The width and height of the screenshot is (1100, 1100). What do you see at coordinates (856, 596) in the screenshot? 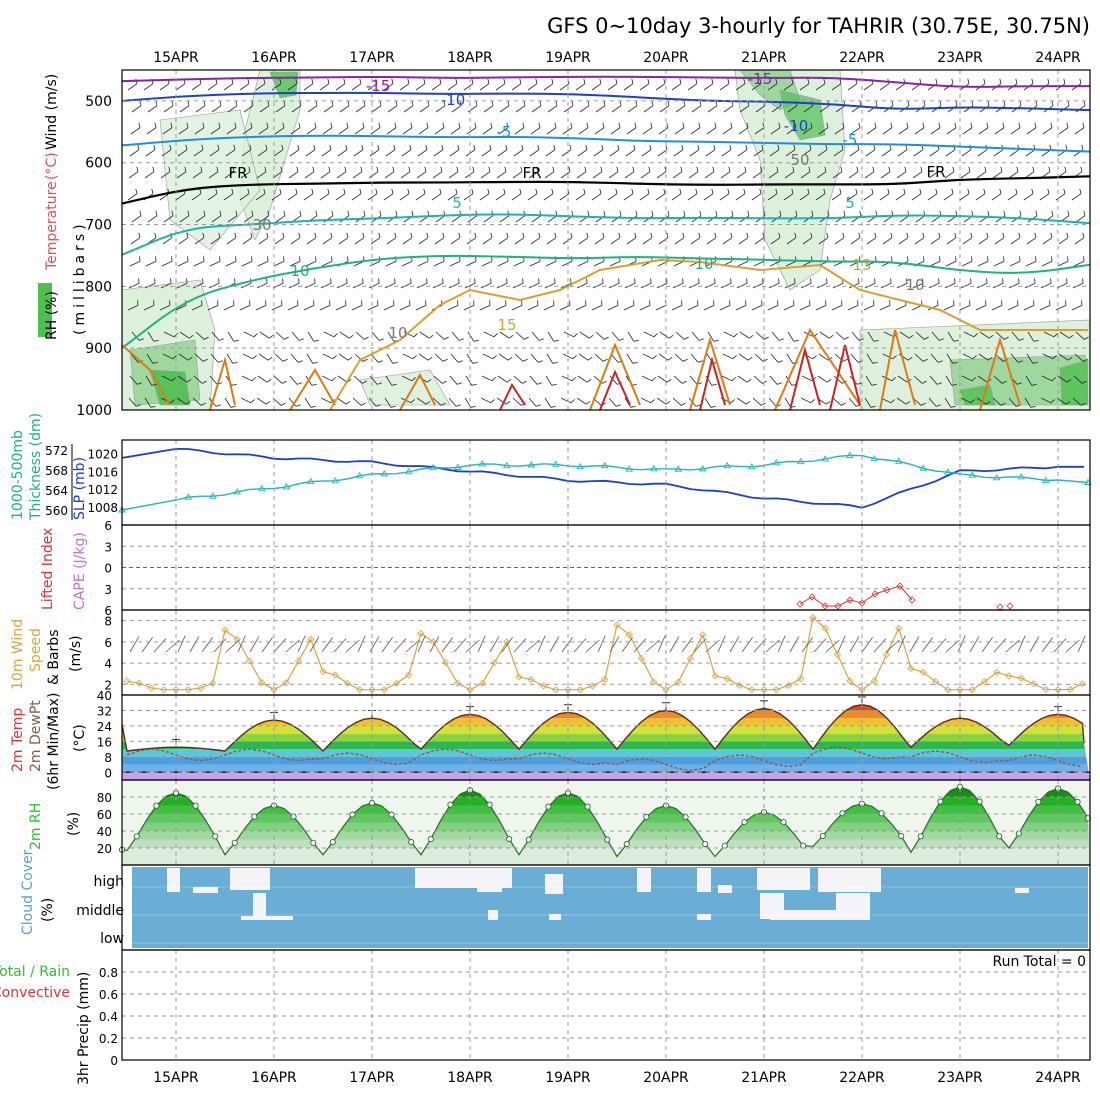
I see `lifted-index-line` at bounding box center [856, 596].